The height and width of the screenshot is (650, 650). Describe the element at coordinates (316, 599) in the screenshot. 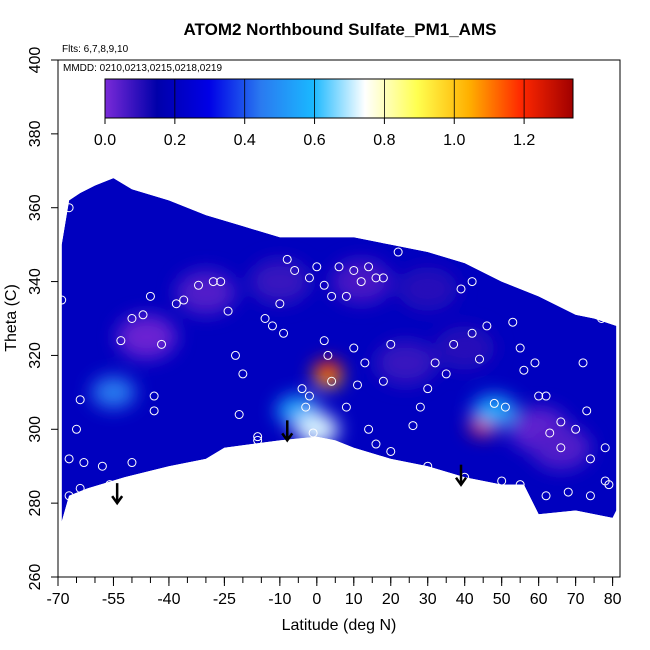

I see `x-axis-tick-label: 0` at that location.